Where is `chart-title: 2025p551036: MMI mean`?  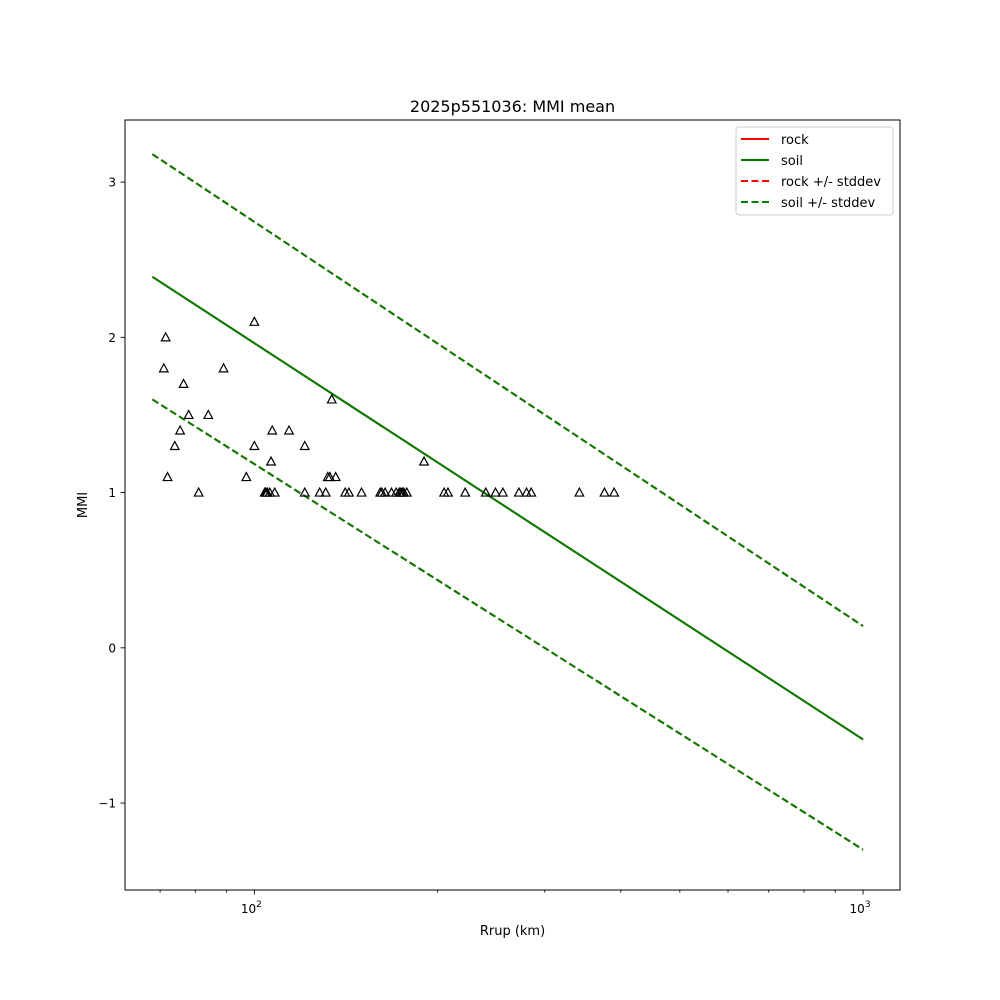 chart-title: 2025p551036: MMI mean is located at coordinates (512, 106).